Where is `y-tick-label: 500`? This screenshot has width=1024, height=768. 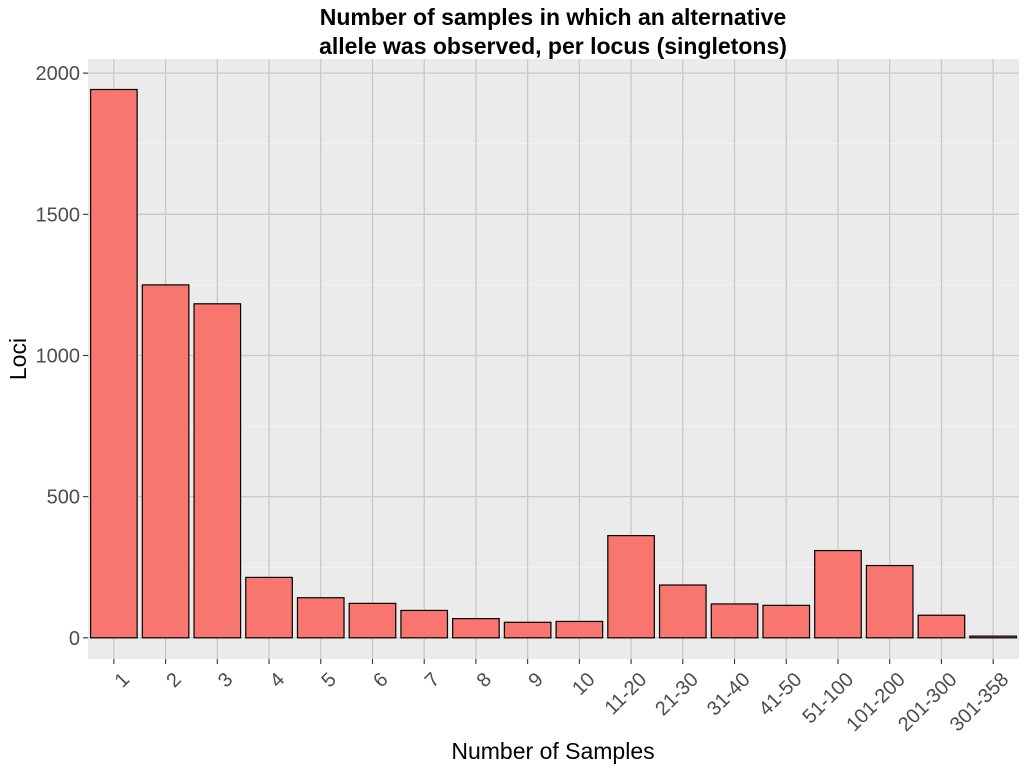 y-tick-label: 500 is located at coordinates (63, 498).